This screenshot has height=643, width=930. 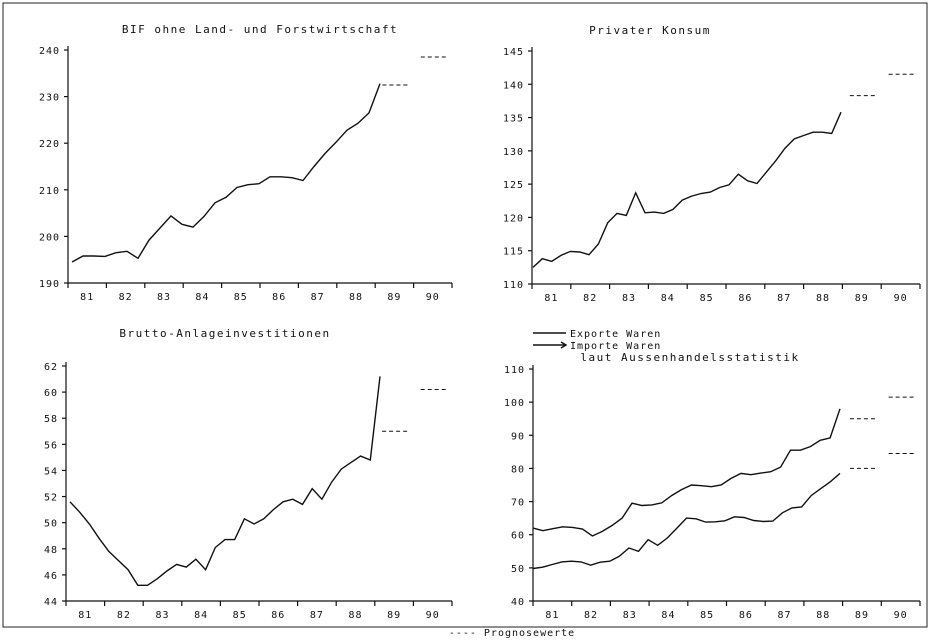 What do you see at coordinates (51, 445) in the screenshot?
I see `y-tick-label: 56` at bounding box center [51, 445].